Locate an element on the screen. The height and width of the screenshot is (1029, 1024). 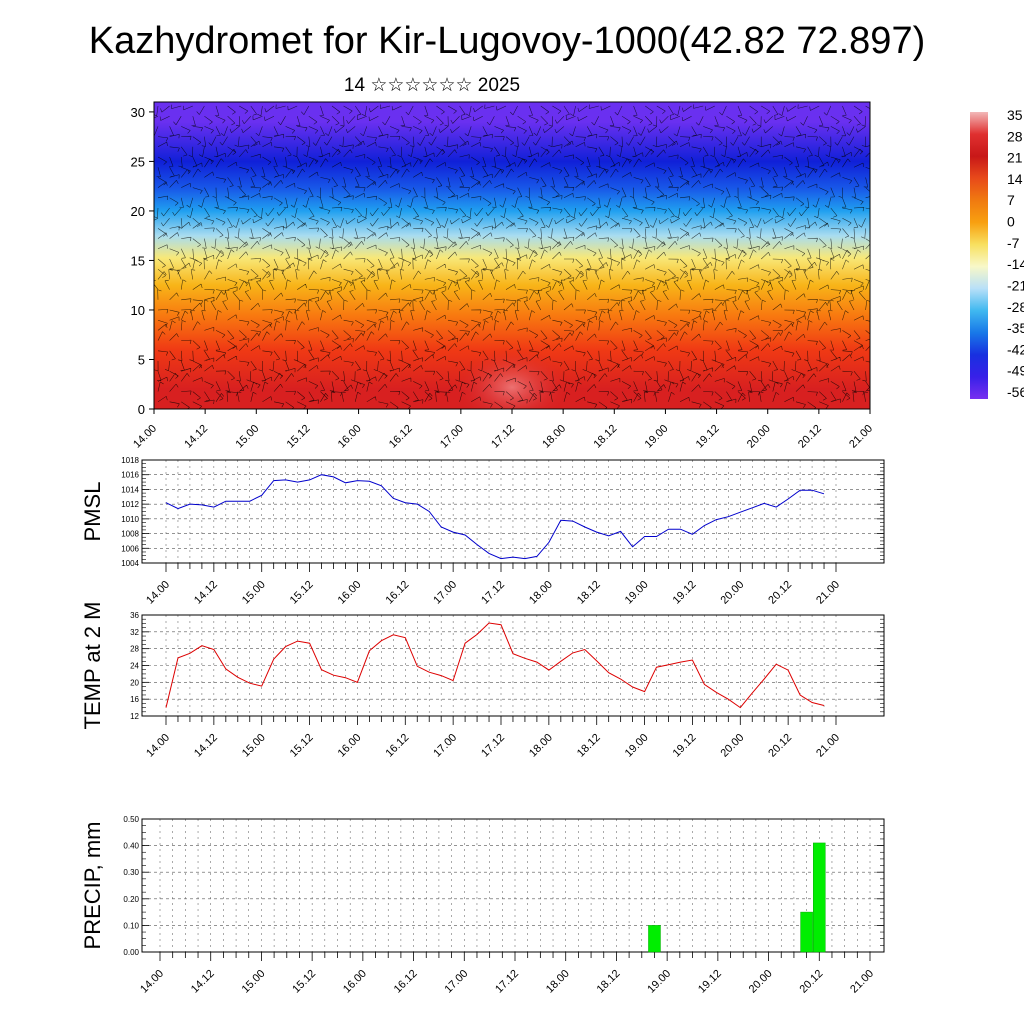
xtick-label-0: 14.00 is located at coordinates (158, 593).